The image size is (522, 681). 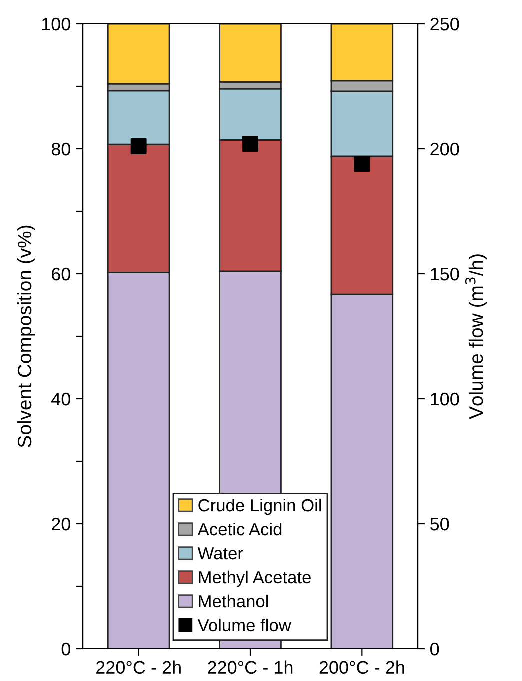 What do you see at coordinates (250, 667) in the screenshot?
I see `x-tick-label: 220°C - 1h` at bounding box center [250, 667].